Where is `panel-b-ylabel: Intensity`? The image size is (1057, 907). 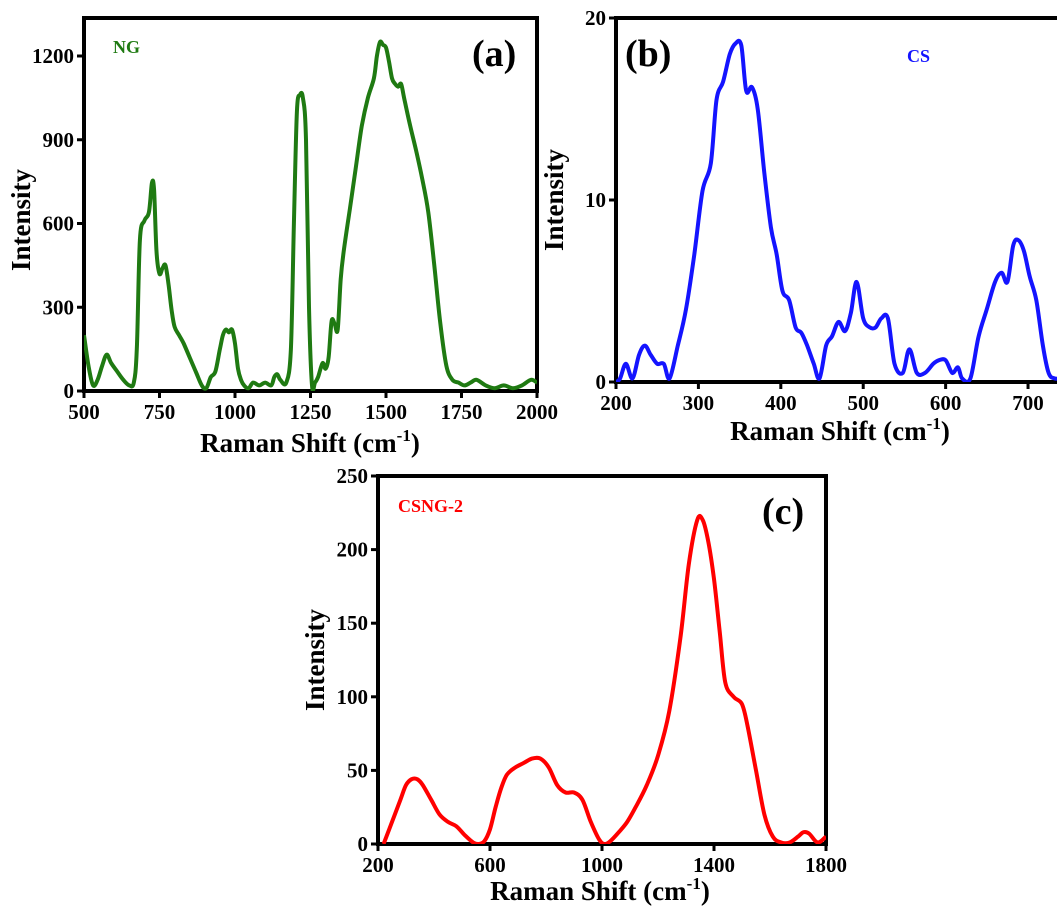
panel-b-ylabel: Intensity is located at coordinates (554, 199).